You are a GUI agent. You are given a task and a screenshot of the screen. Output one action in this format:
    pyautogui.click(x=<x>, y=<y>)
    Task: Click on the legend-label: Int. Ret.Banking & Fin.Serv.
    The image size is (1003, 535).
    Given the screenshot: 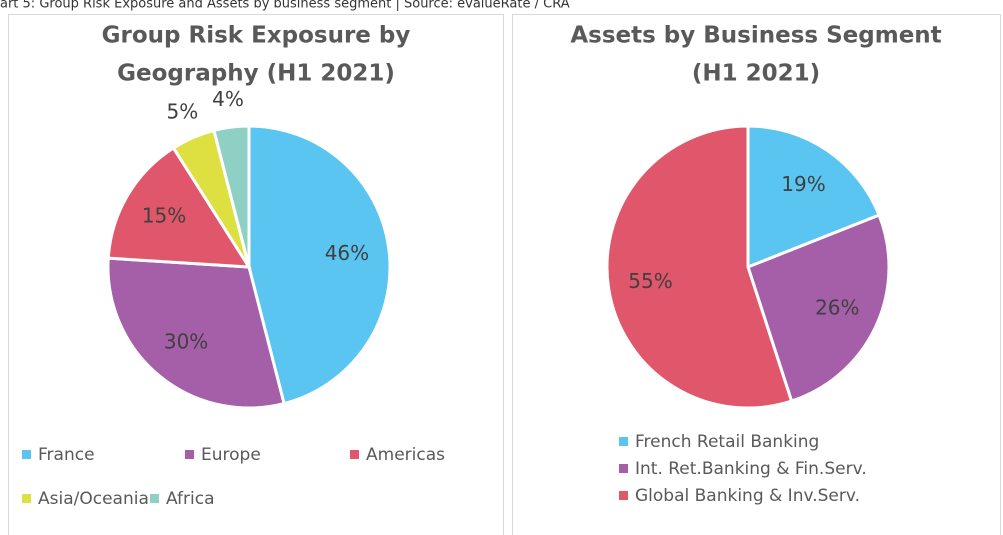 What is the action you would take?
    pyautogui.click(x=751, y=469)
    